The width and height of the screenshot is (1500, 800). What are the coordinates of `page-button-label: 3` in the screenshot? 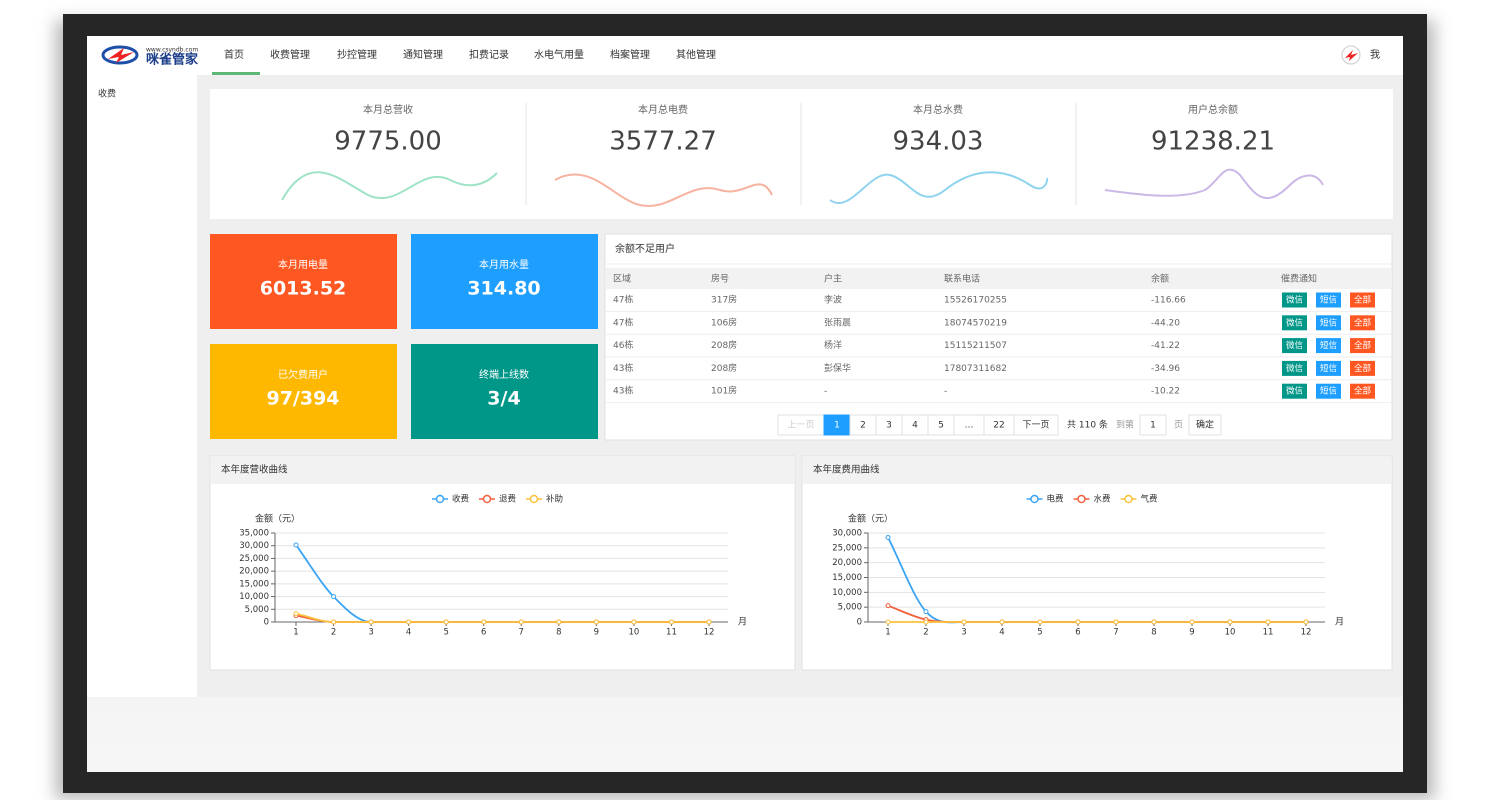 It's located at (889, 426).